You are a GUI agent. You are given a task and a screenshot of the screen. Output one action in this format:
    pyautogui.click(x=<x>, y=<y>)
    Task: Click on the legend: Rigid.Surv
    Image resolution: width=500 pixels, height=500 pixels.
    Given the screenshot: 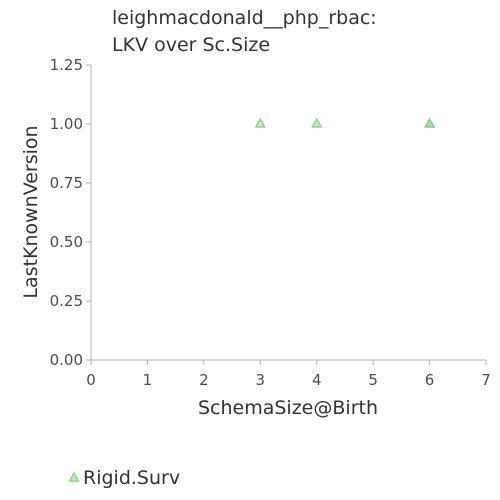 What is the action you would take?
    pyautogui.click(x=124, y=478)
    